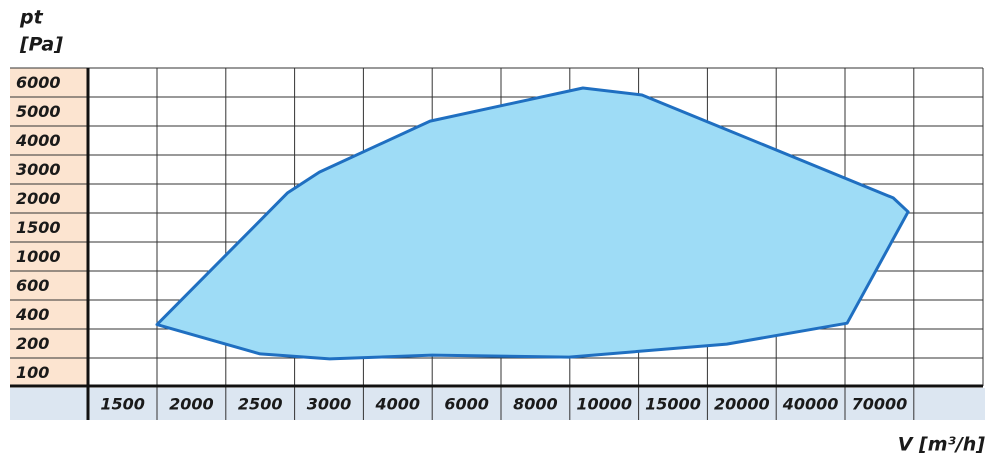 Image resolution: width=1000 pixels, height=473 pixels. What do you see at coordinates (260, 404) in the screenshot?
I see `x-tick-label: 2500` at bounding box center [260, 404].